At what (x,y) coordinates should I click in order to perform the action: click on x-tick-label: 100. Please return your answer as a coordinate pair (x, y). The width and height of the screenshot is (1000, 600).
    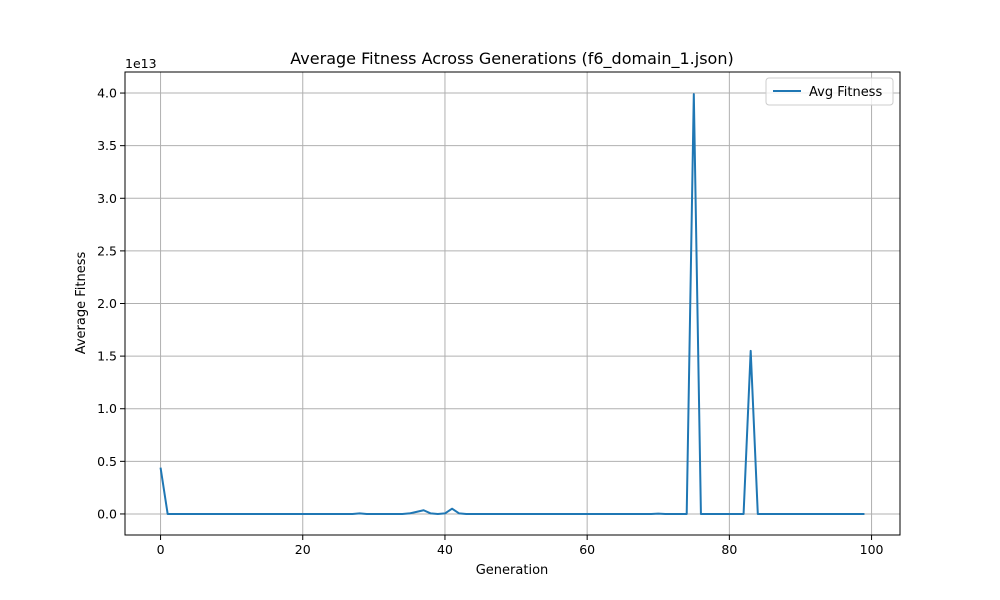
    Looking at the image, I should click on (872, 549).